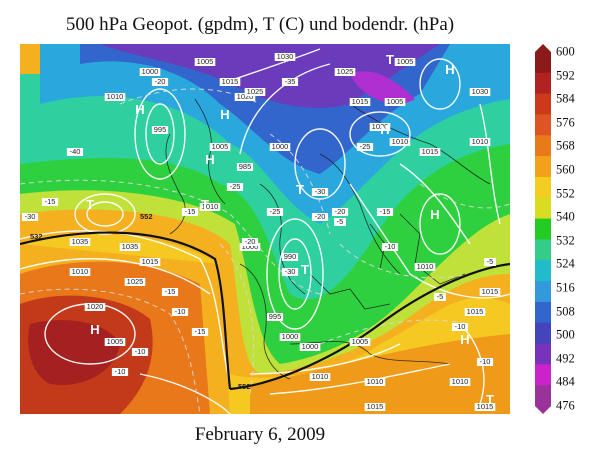 The width and height of the screenshot is (600, 466). I want to click on colorbar-tick-label: 584, so click(565, 98).